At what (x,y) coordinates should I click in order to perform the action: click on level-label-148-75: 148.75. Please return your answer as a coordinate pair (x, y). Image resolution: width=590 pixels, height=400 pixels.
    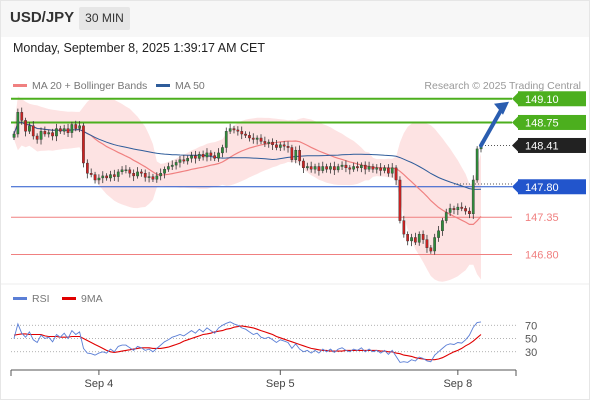
    Looking at the image, I should click on (542, 123).